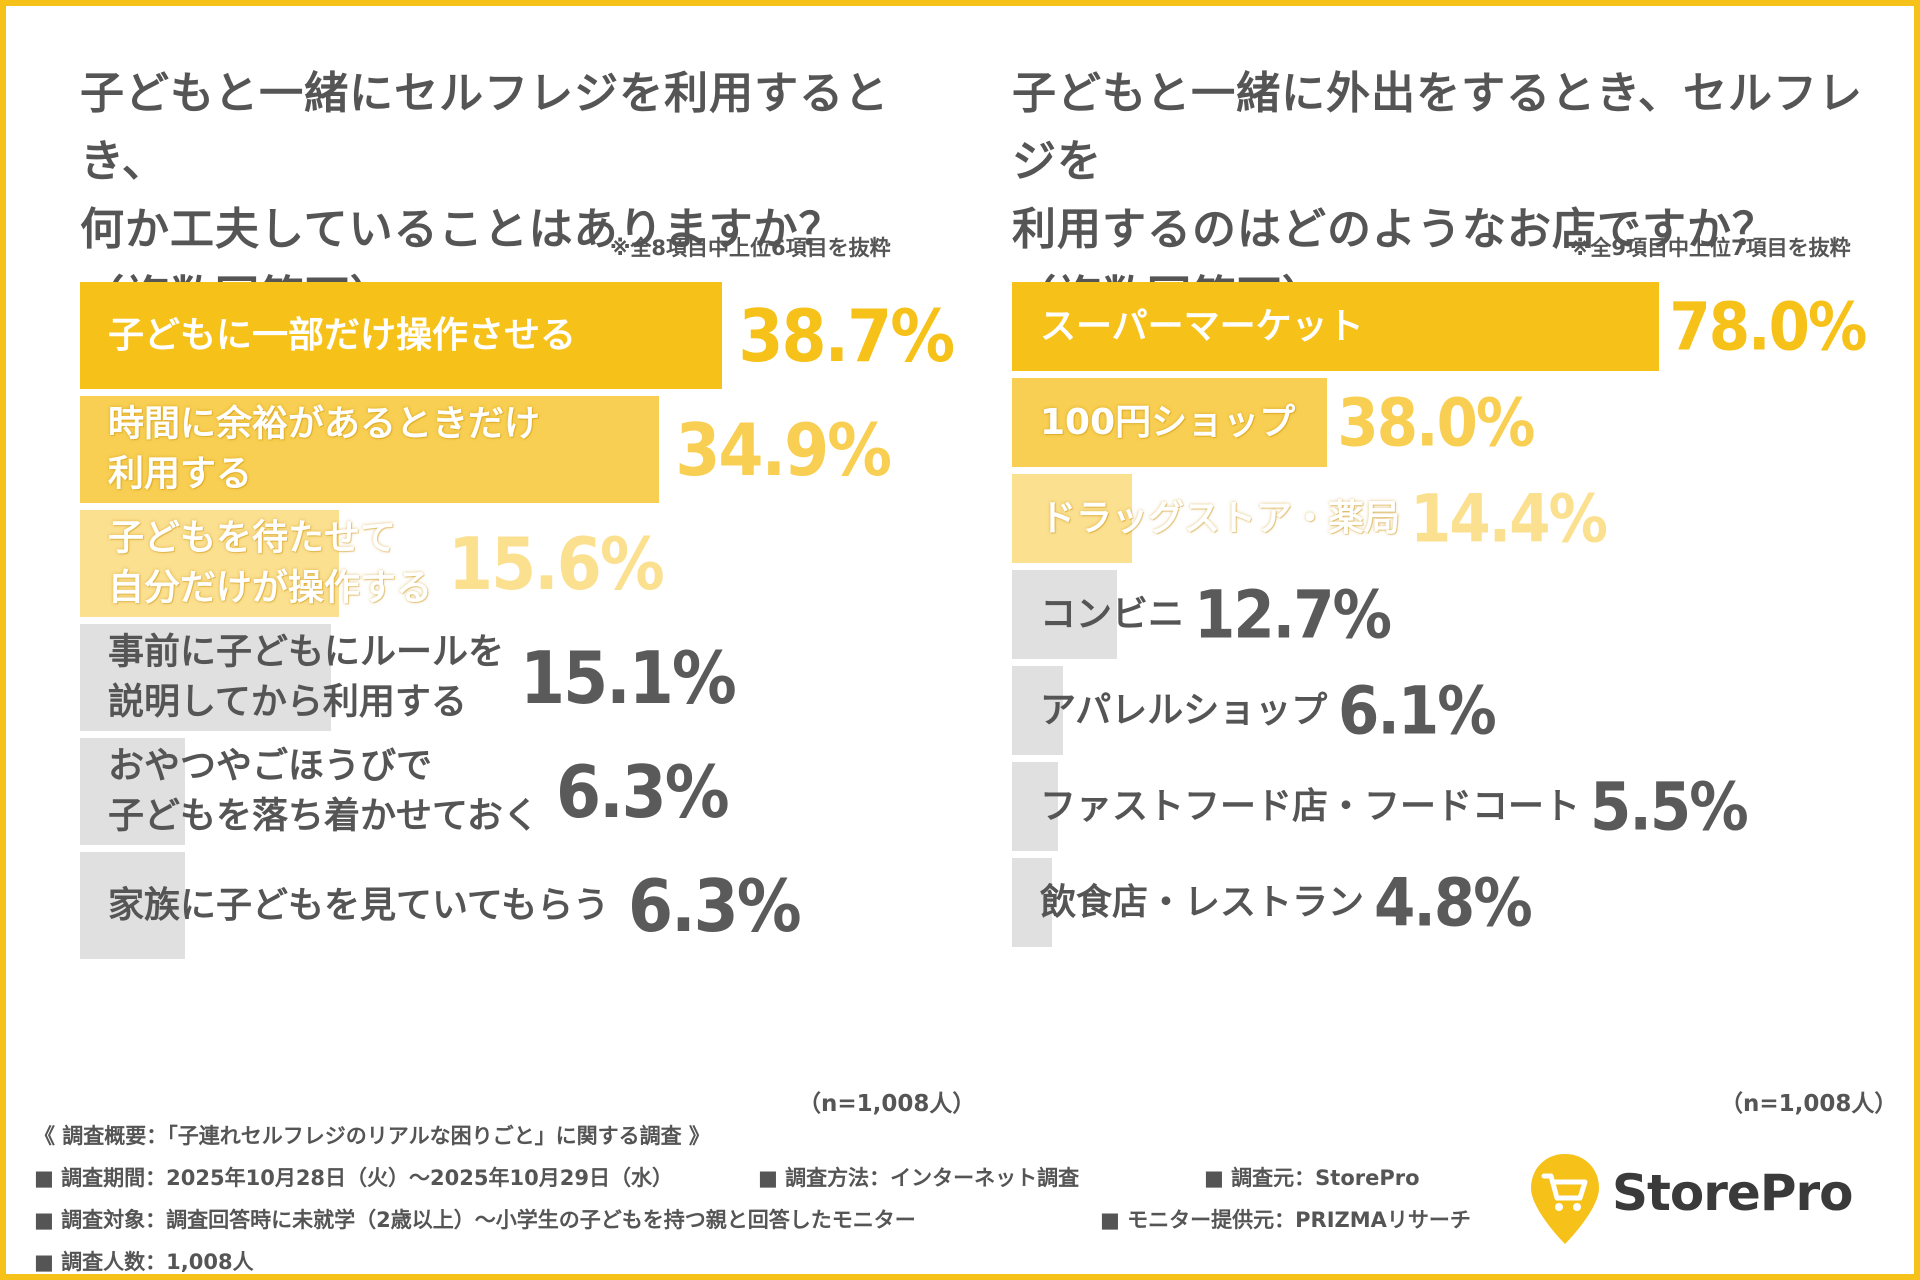  I want to click on chart-note: ※全9項目中上位7項目を抜粋, so click(1710, 248).